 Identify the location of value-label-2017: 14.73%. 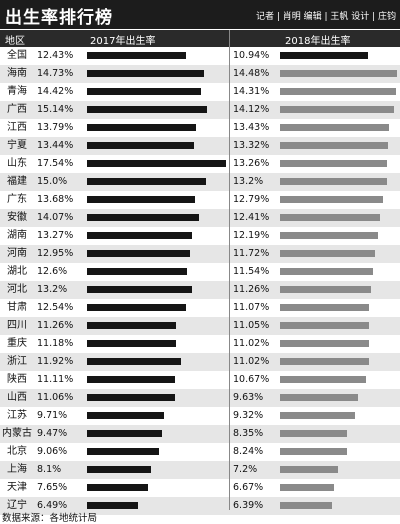
(55, 73).